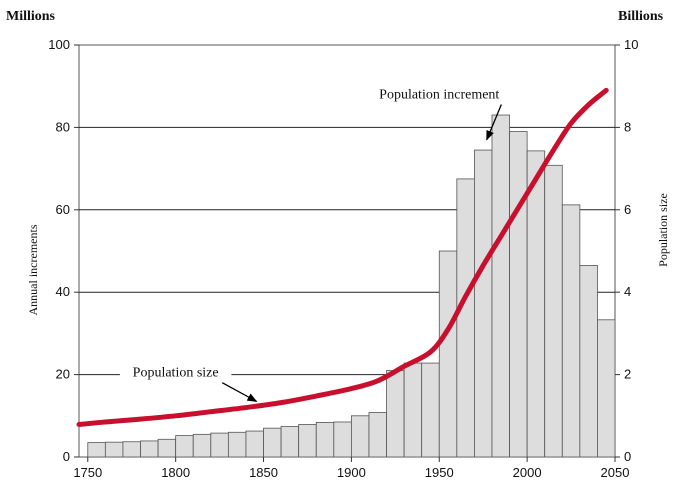 Image resolution: width=674 pixels, height=490 pixels. Describe the element at coordinates (527, 472) in the screenshot. I see `x-tick-label: 2000` at that location.